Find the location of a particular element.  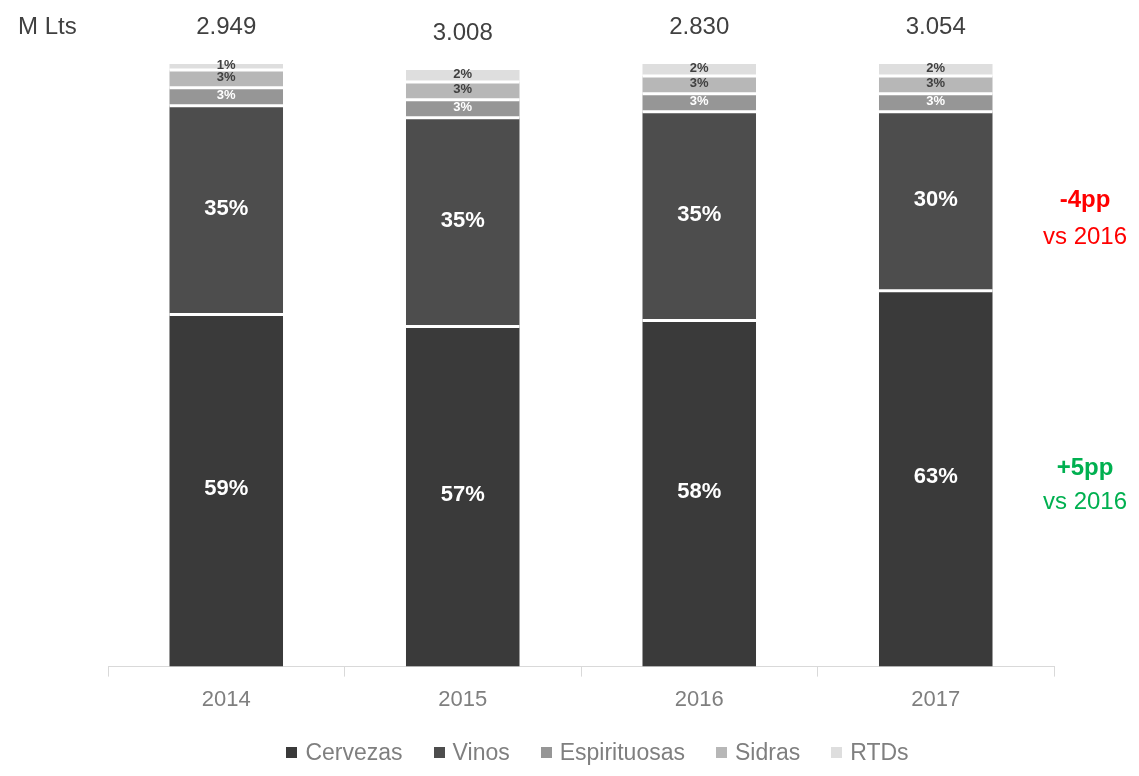

annotation: 2.830 is located at coordinates (699, 25).